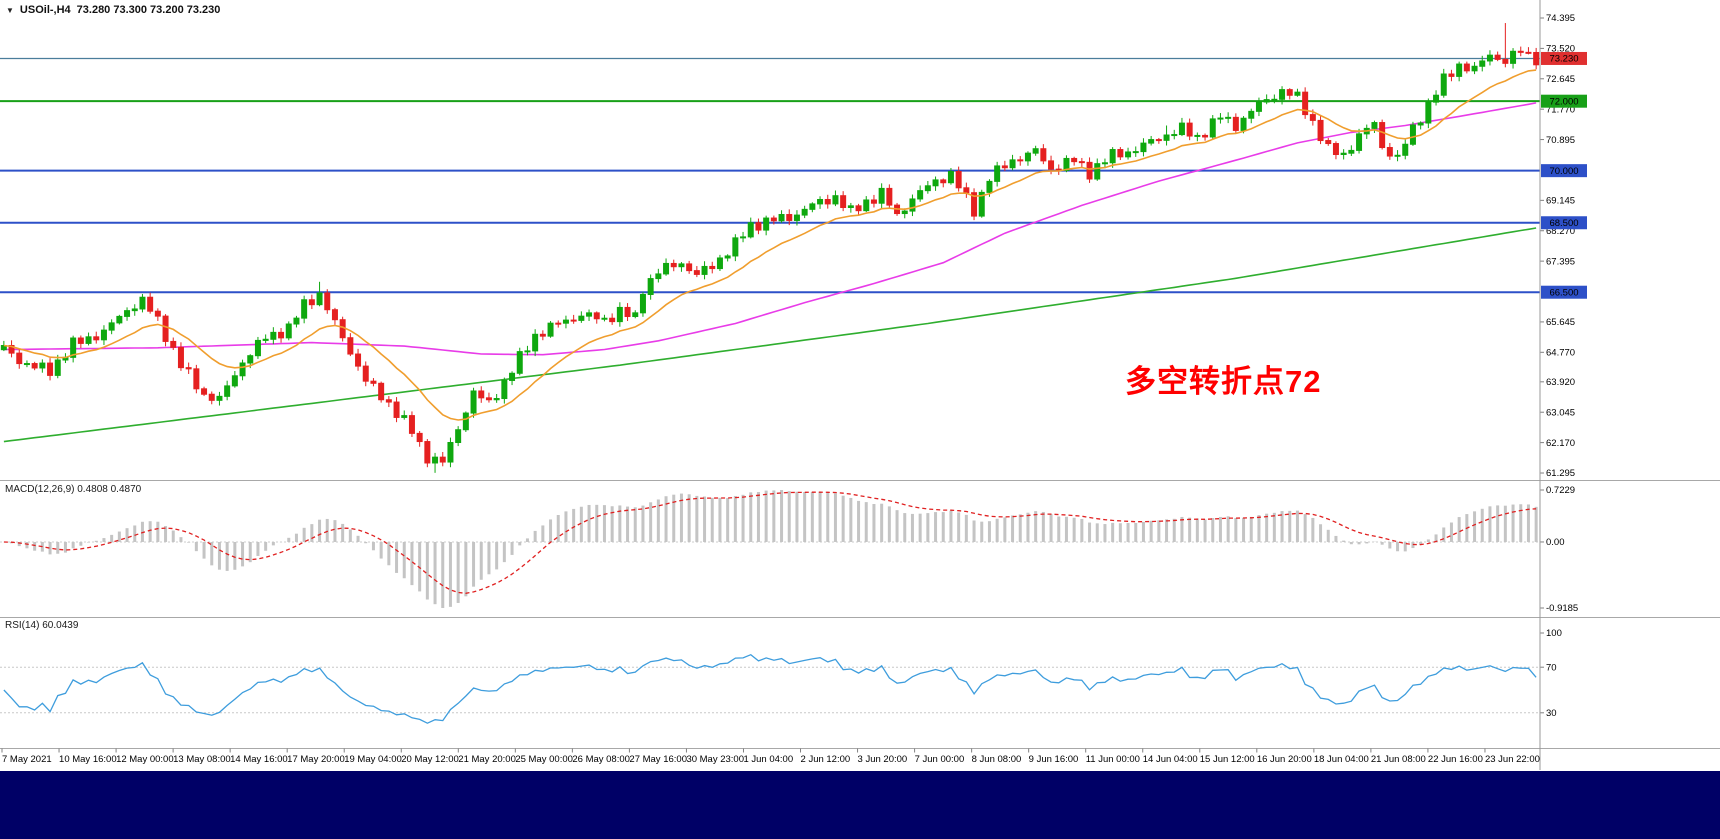 This screenshot has height=839, width=1720. I want to click on svg-text: 0.00, so click(1555, 542).